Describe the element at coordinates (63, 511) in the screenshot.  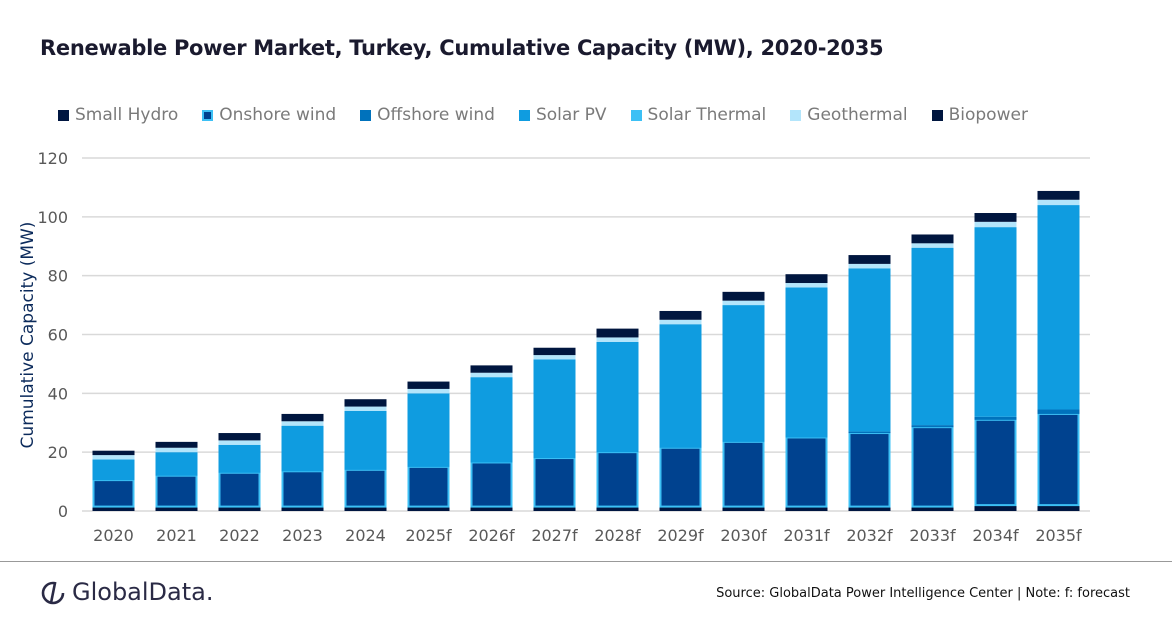
I see `y-tick-label: 0` at that location.